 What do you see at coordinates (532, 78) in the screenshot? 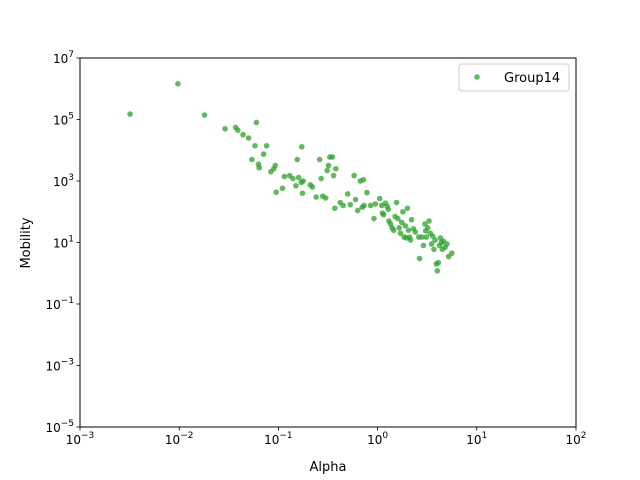
I see `legend-label: Group14` at bounding box center [532, 78].